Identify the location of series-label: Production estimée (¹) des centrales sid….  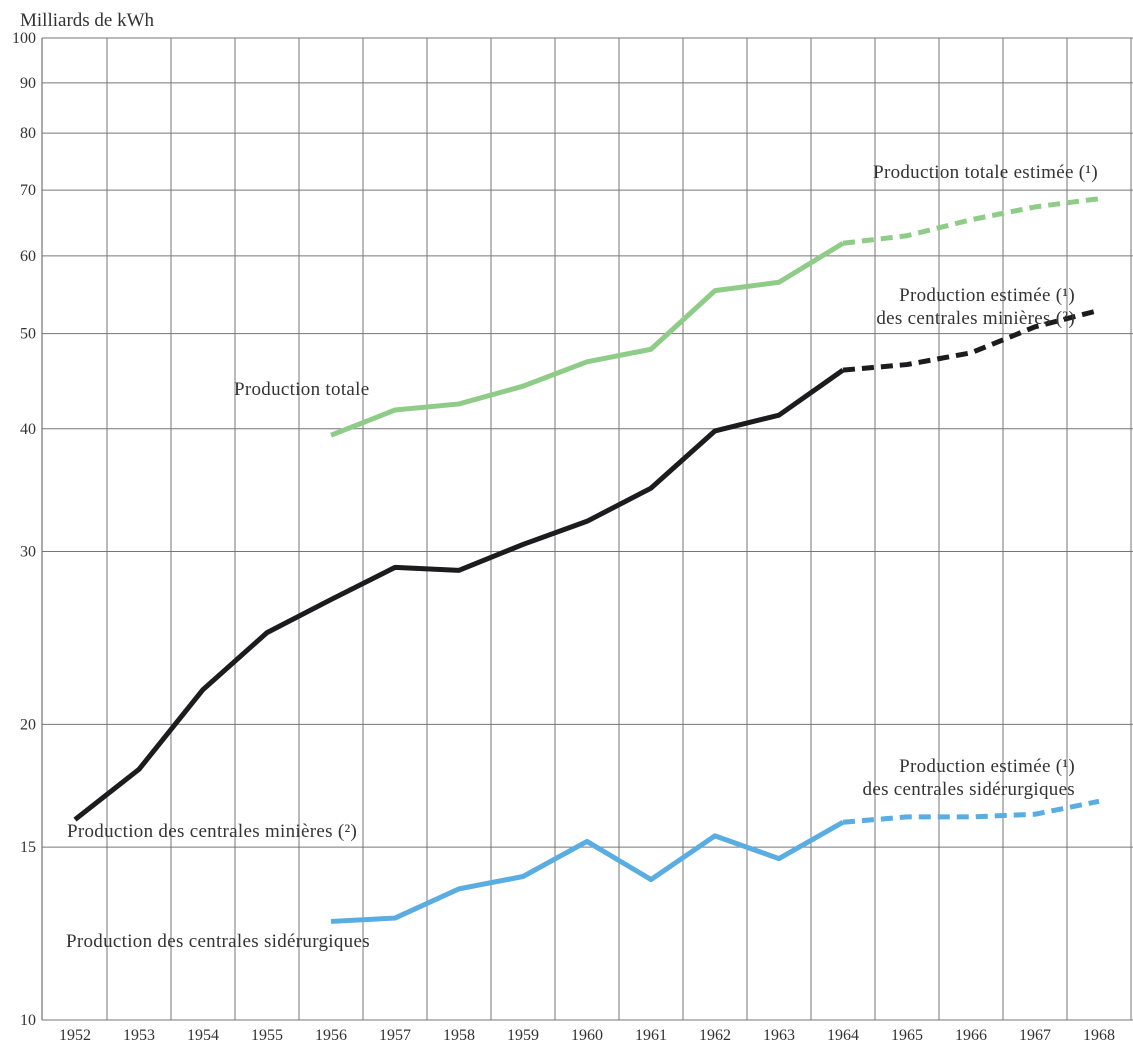
(968, 778).